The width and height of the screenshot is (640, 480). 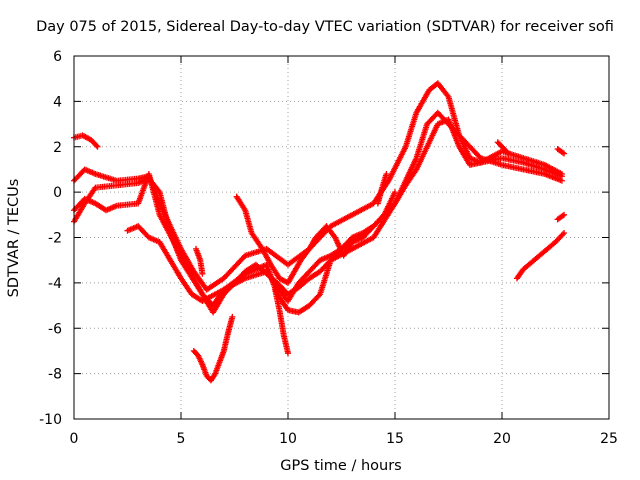 I want to click on series-track-n, so click(x=503, y=148).